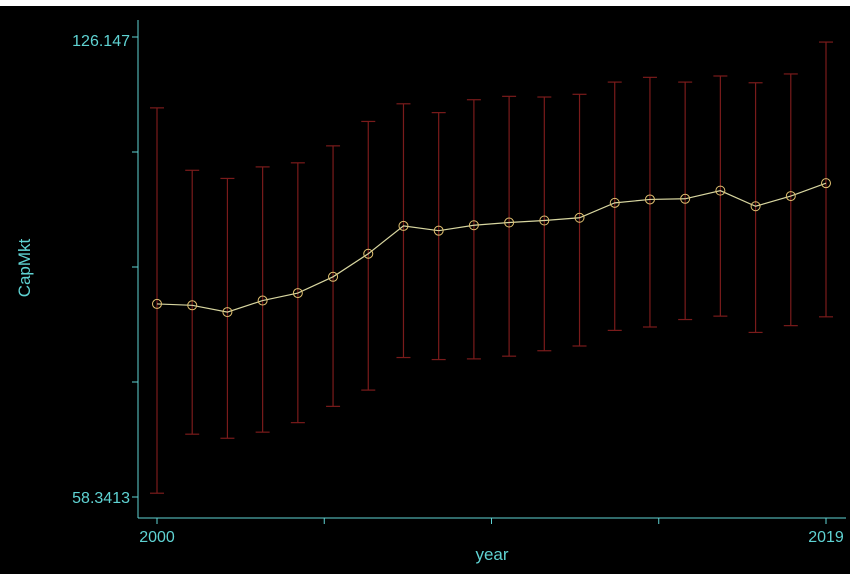 The height and width of the screenshot is (574, 856). I want to click on y-axis-label: CapMkt, so click(24, 267).